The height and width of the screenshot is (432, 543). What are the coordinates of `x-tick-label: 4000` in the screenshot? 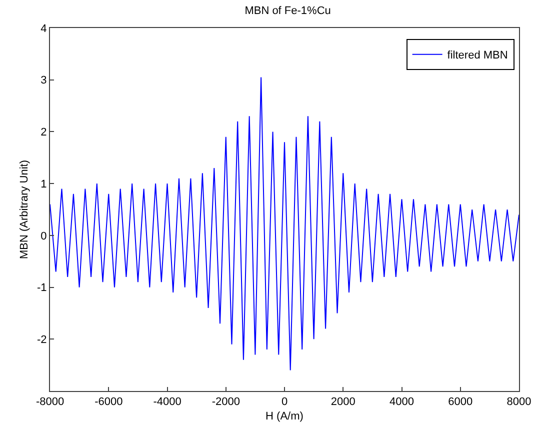 It's located at (402, 402).